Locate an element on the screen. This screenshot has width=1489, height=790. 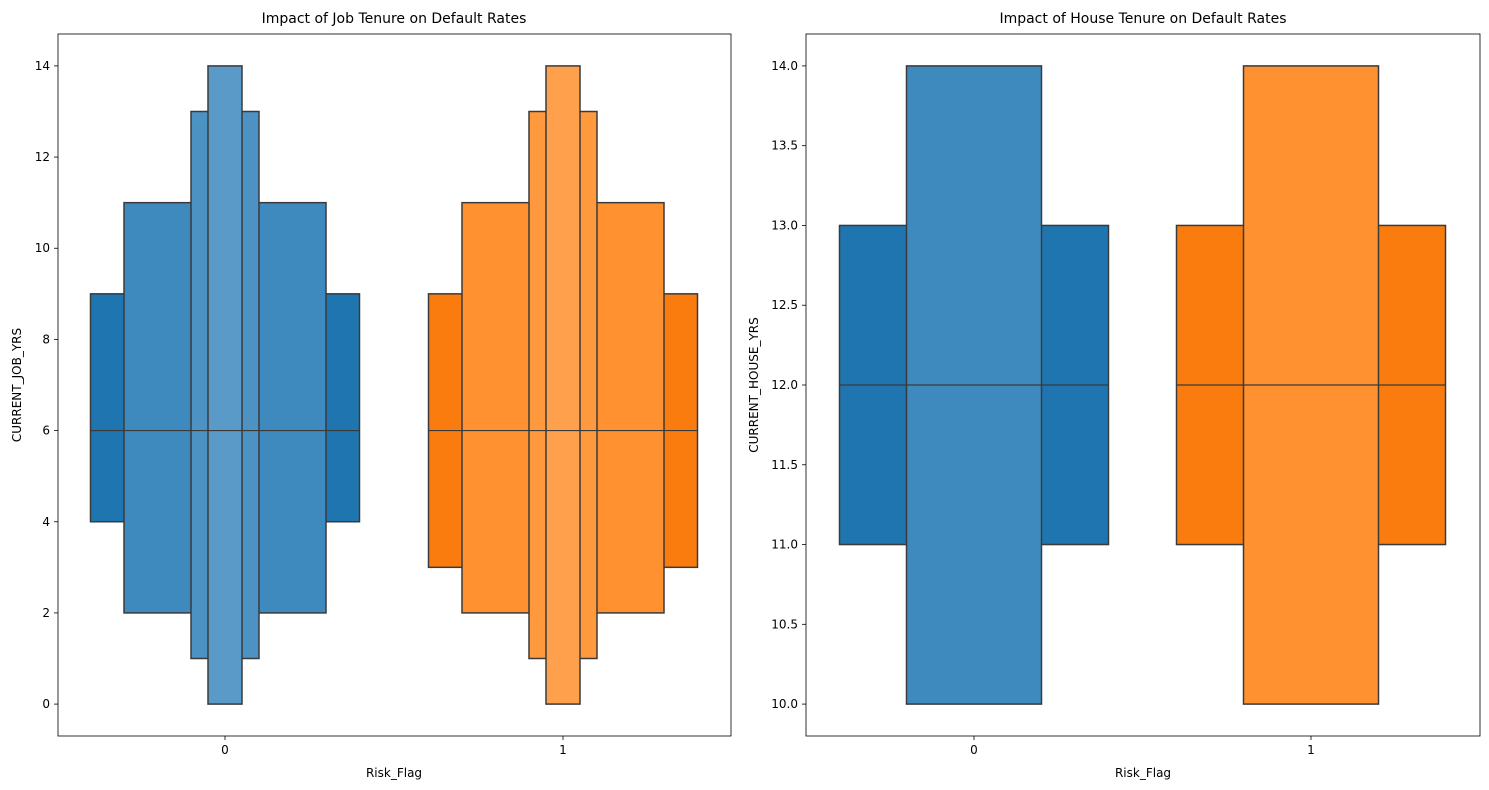
y-tick-label: 12 is located at coordinates (42, 157).